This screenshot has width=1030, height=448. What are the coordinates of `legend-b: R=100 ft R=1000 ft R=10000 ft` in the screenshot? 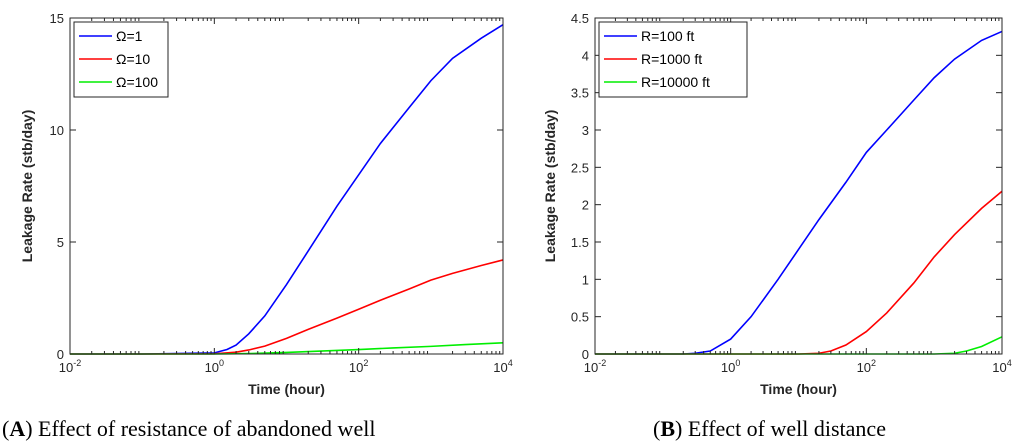 It's located at (673, 59).